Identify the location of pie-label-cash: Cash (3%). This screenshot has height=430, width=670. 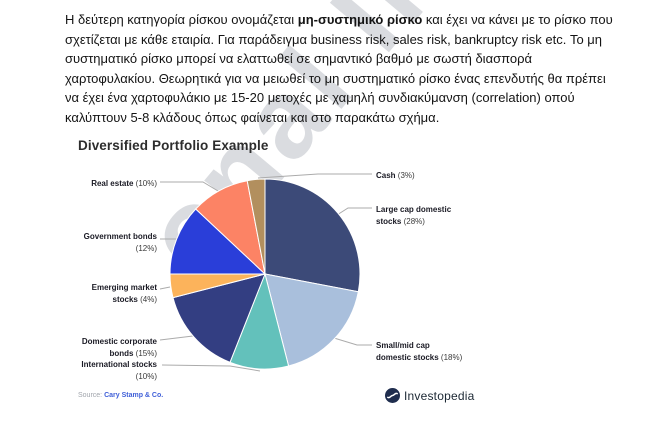
(395, 175).